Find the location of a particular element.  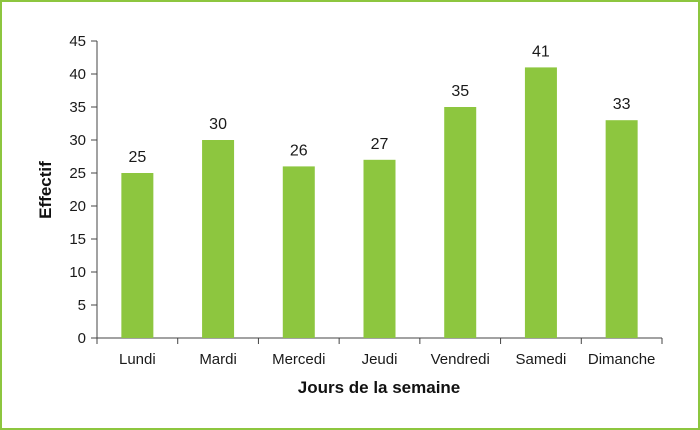

bar-dimanche is located at coordinates (621, 229).